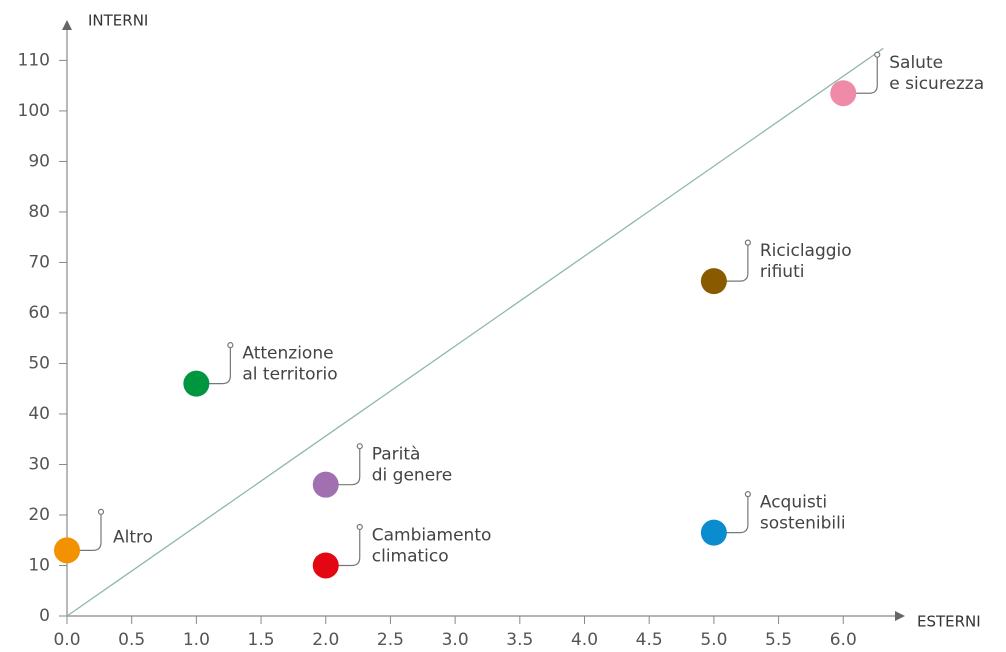  I want to click on x-tick-label: 4.0, so click(584, 640).